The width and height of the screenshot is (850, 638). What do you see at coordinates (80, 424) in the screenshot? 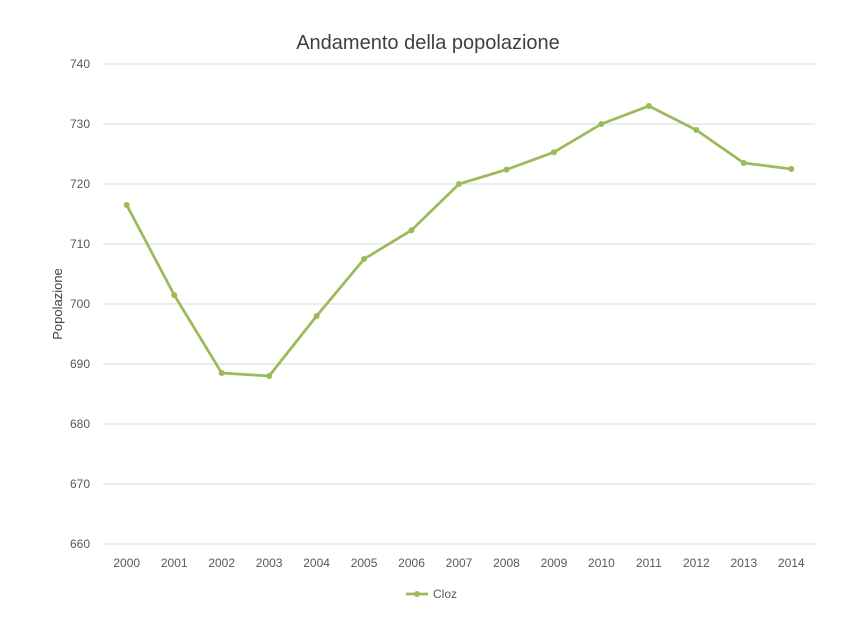
I see `y-tick-label: 680` at bounding box center [80, 424].